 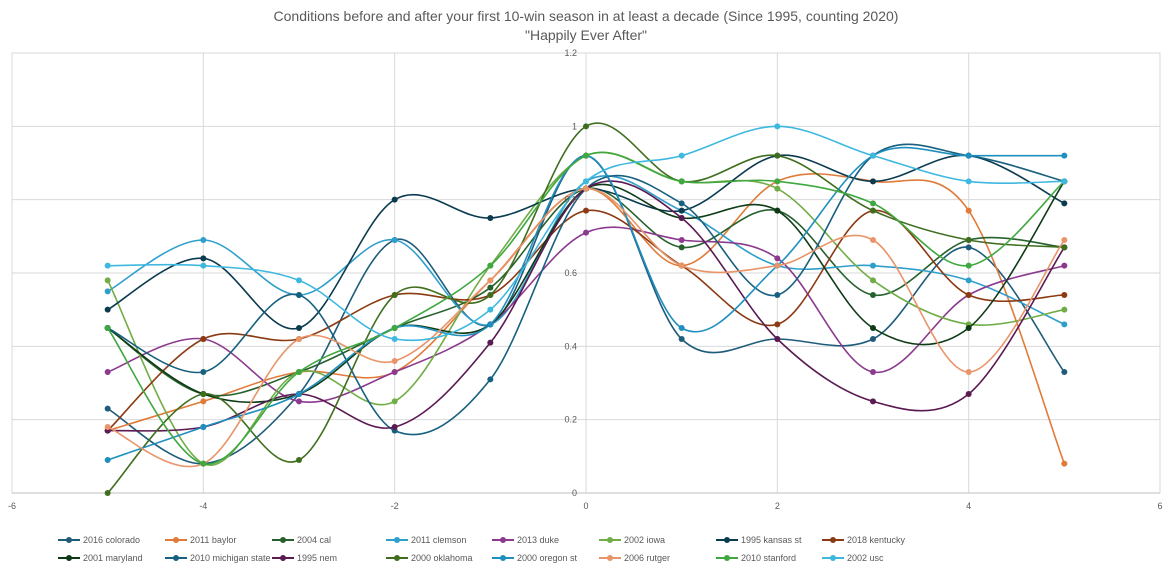 I want to click on legend-item: 2002 iowa, so click(x=632, y=540).